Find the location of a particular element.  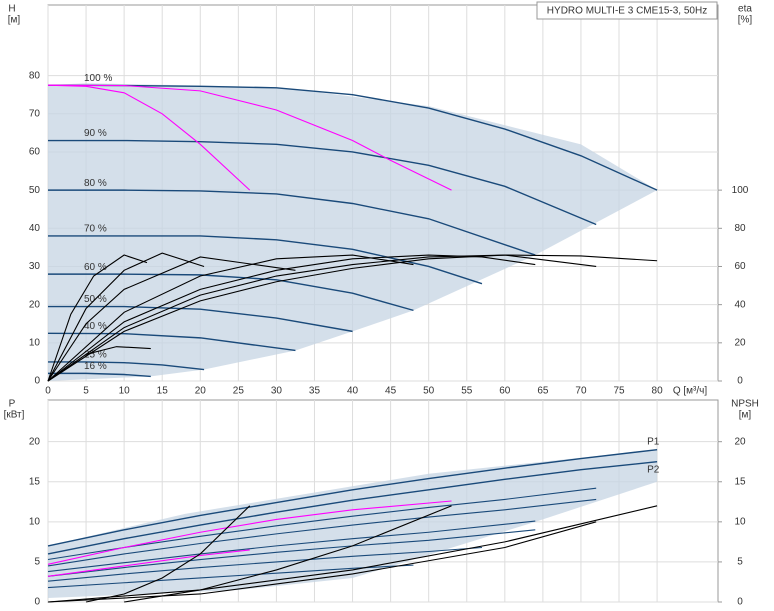

y-axis-label: H is located at coordinates (11, 9).